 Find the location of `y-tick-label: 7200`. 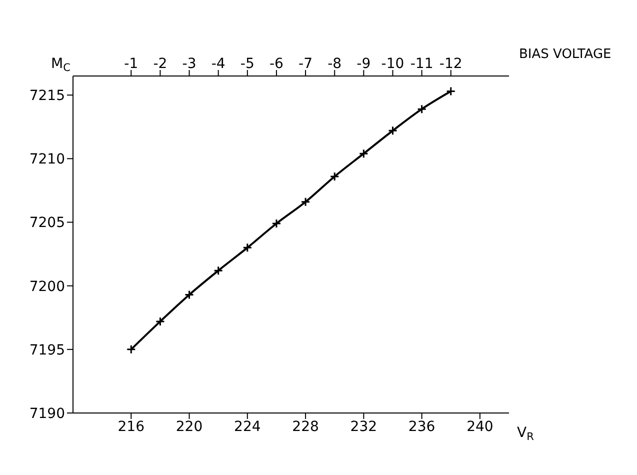

y-tick-label: 7200 is located at coordinates (47, 286).